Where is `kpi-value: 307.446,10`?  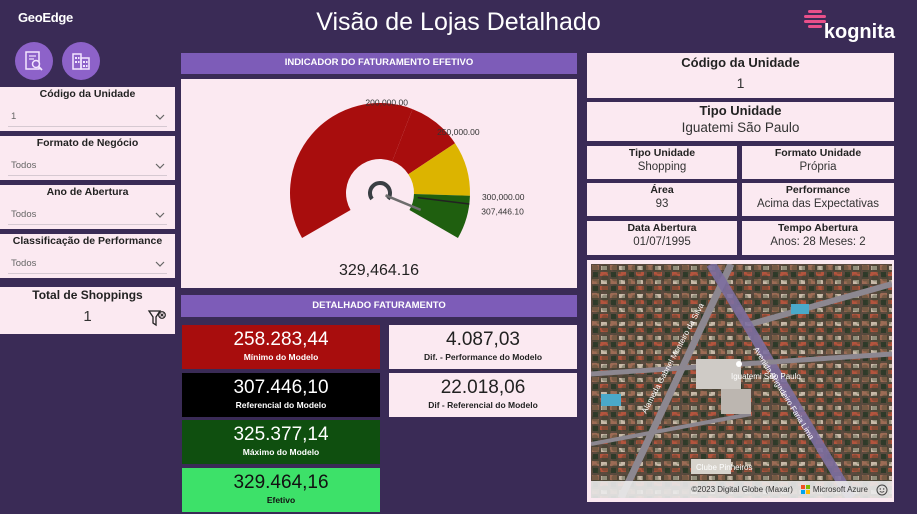
kpi-value: 307.446,10 is located at coordinates (281, 387).